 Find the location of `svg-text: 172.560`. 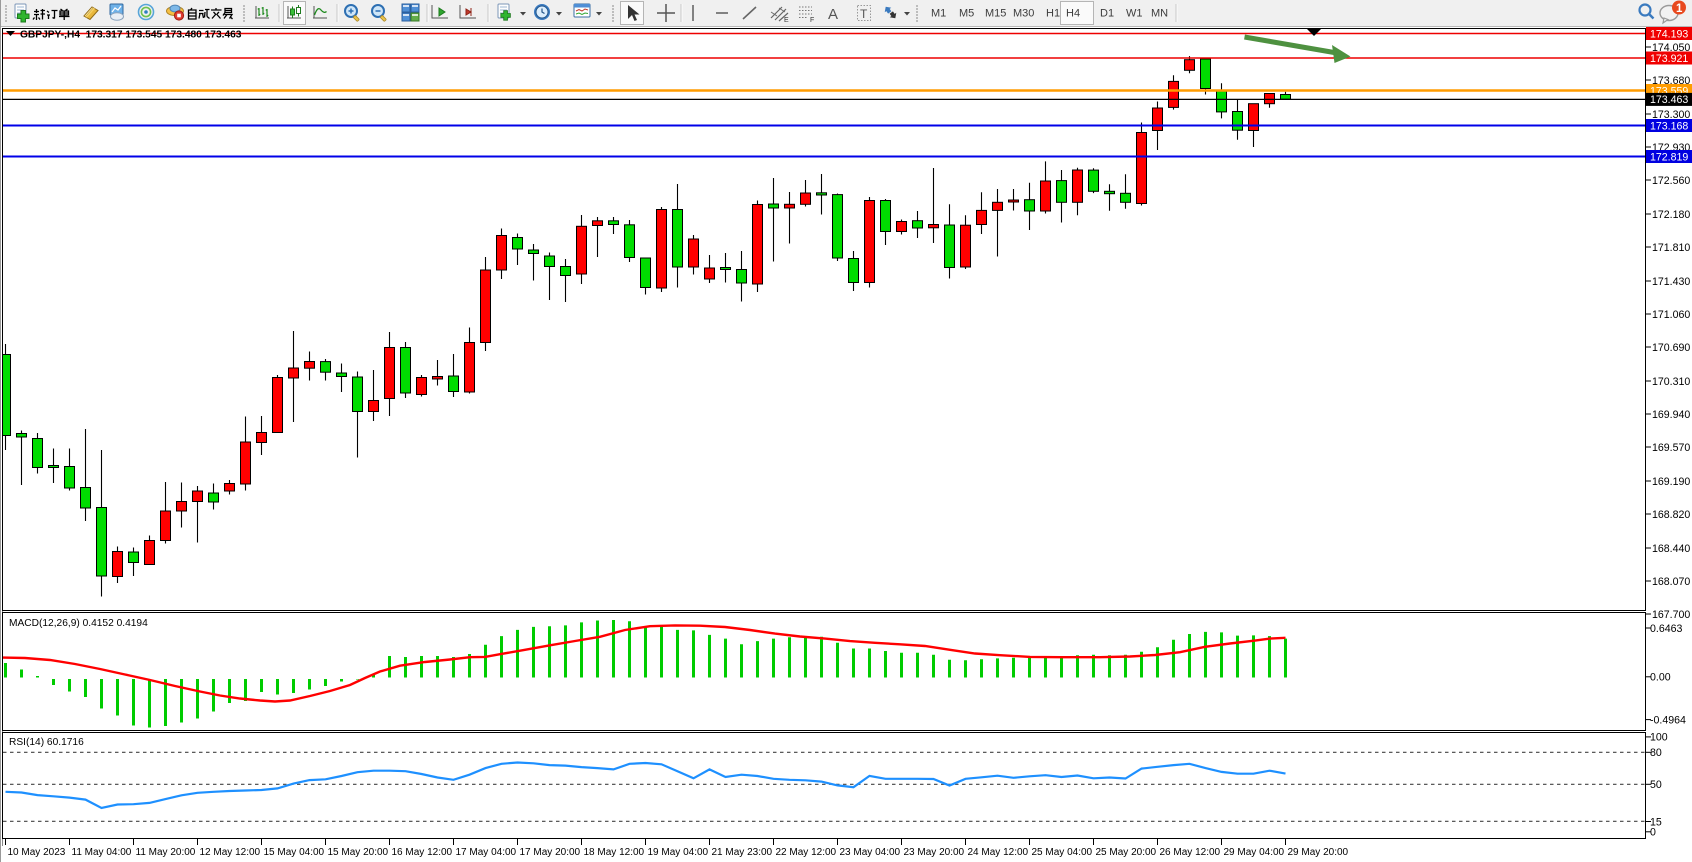

svg-text: 172.560 is located at coordinates (1671, 181).